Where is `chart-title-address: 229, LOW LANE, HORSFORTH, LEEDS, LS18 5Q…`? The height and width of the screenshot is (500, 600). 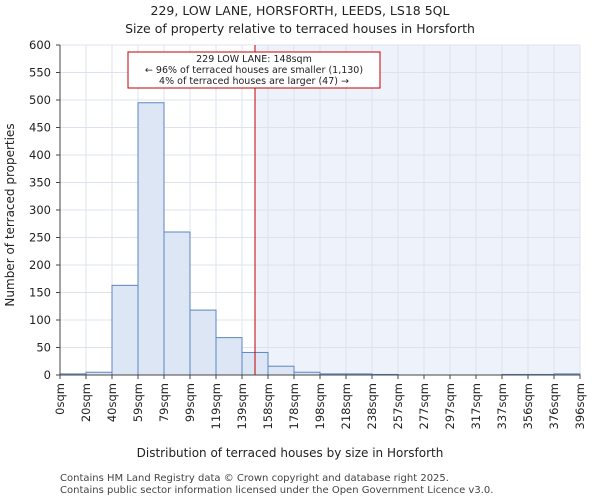
chart-title-address: 229, LOW LANE, HORSFORTH, LEEDS, LS18 5Q… is located at coordinates (300, 10).